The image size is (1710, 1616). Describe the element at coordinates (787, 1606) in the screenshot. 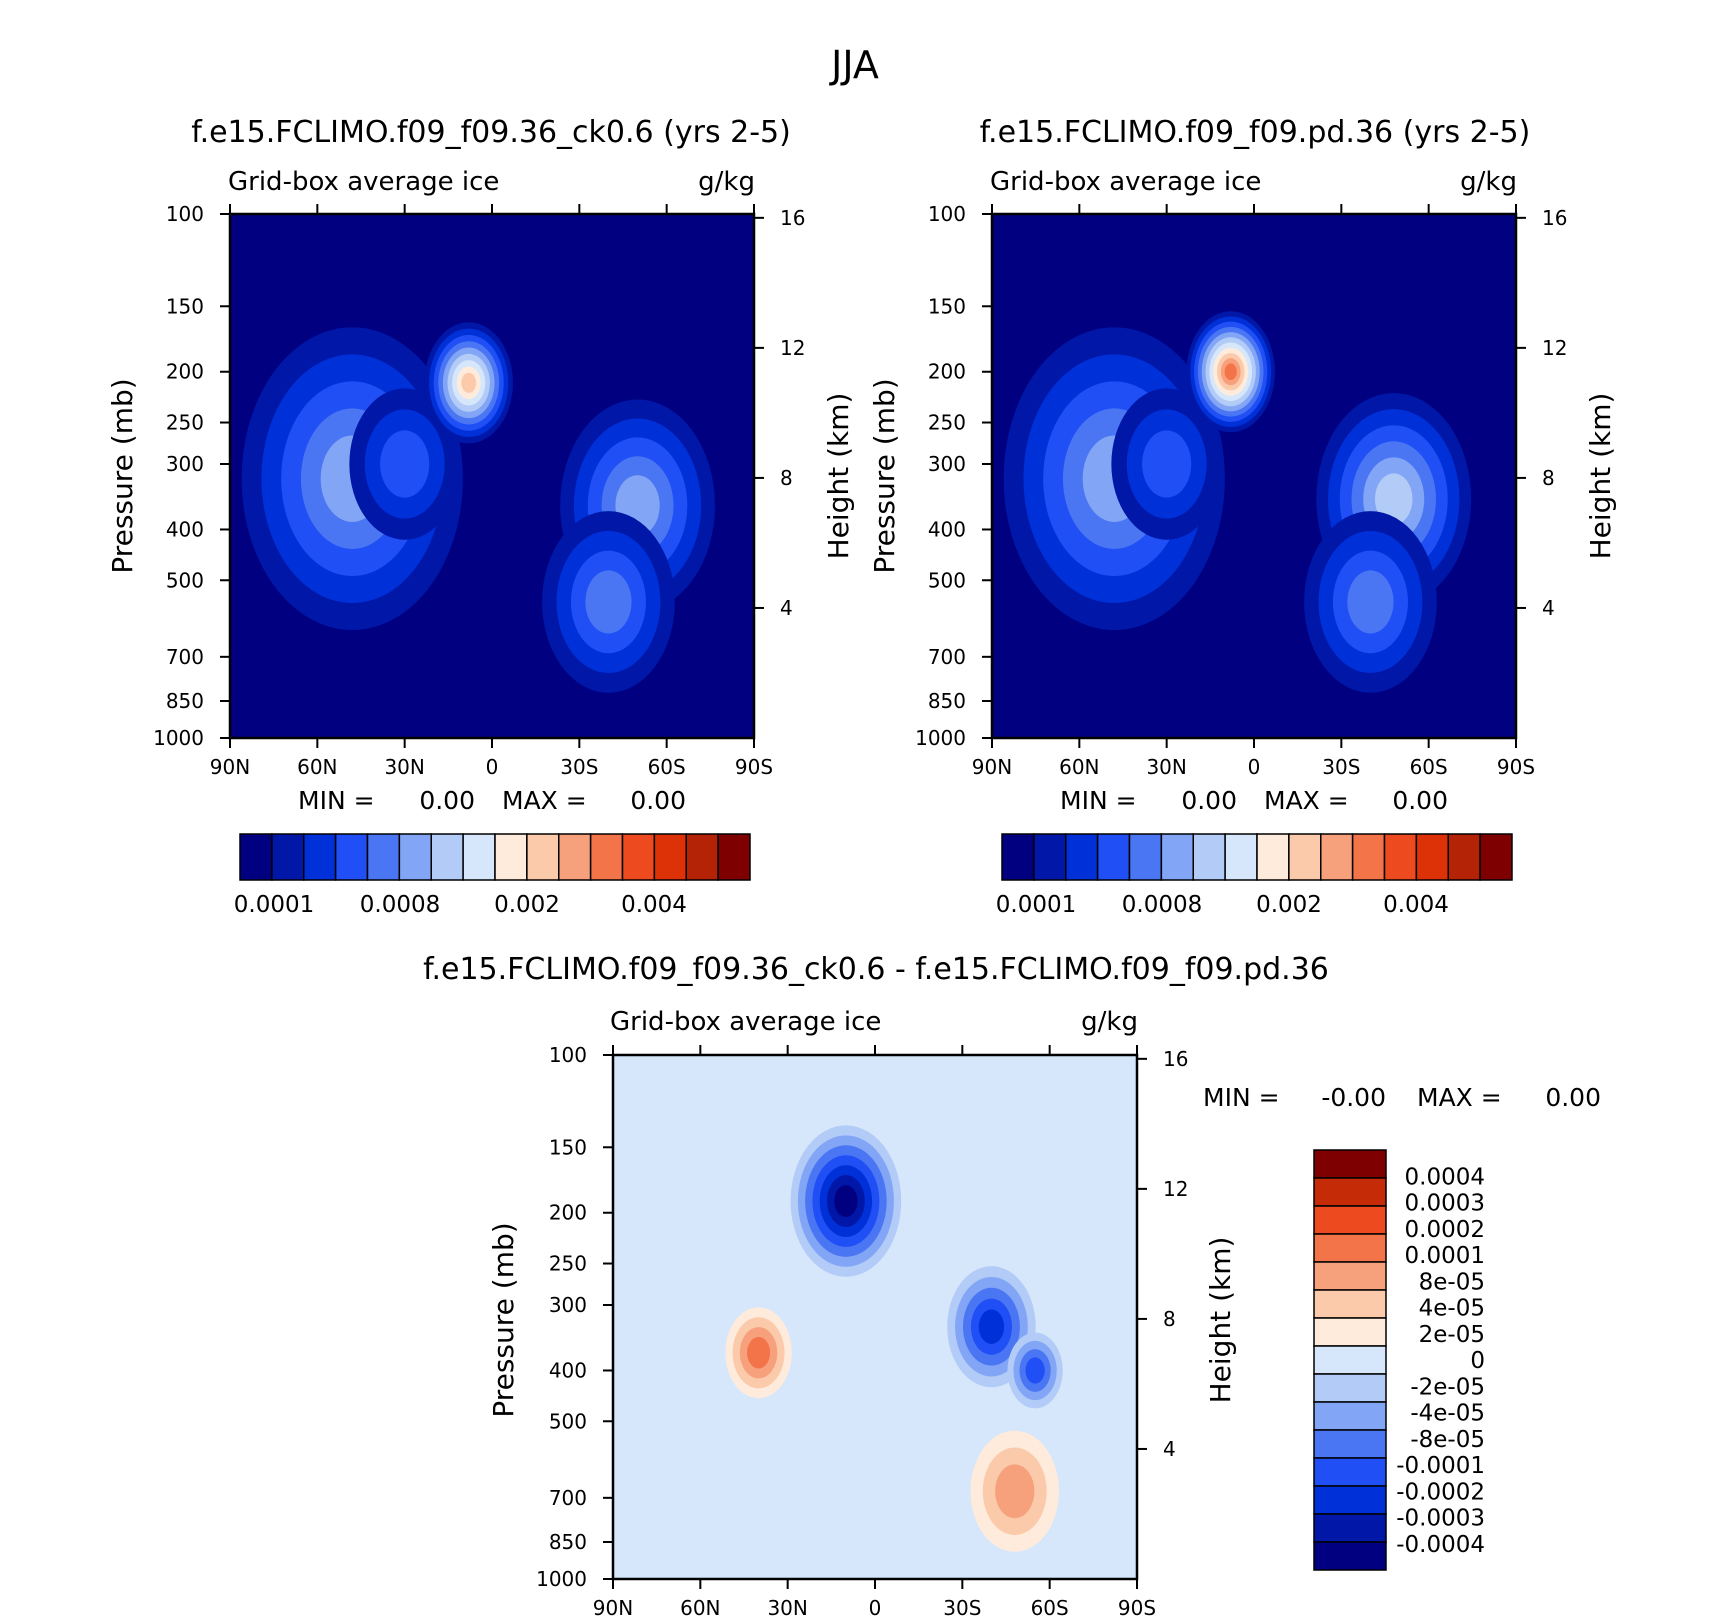

I see `panel-3-x-tick-label: 30N` at that location.